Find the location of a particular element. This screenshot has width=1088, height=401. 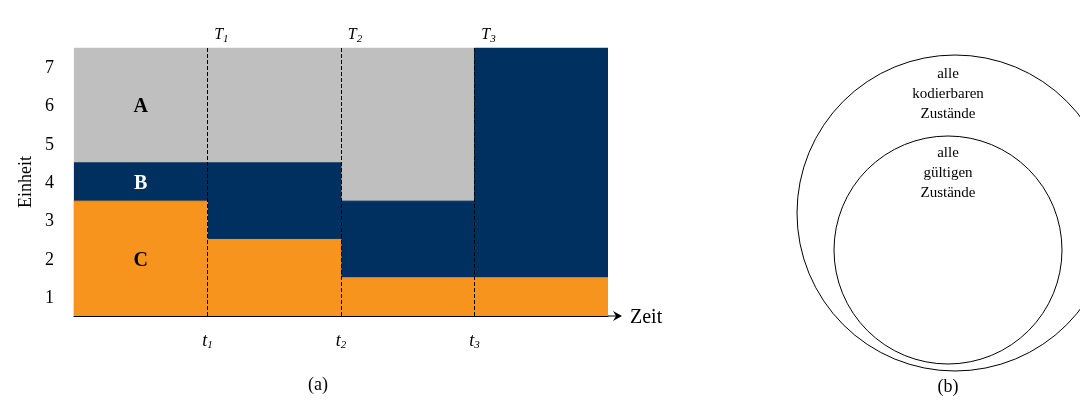

x-tick-label: t1 is located at coordinates (207, 339).